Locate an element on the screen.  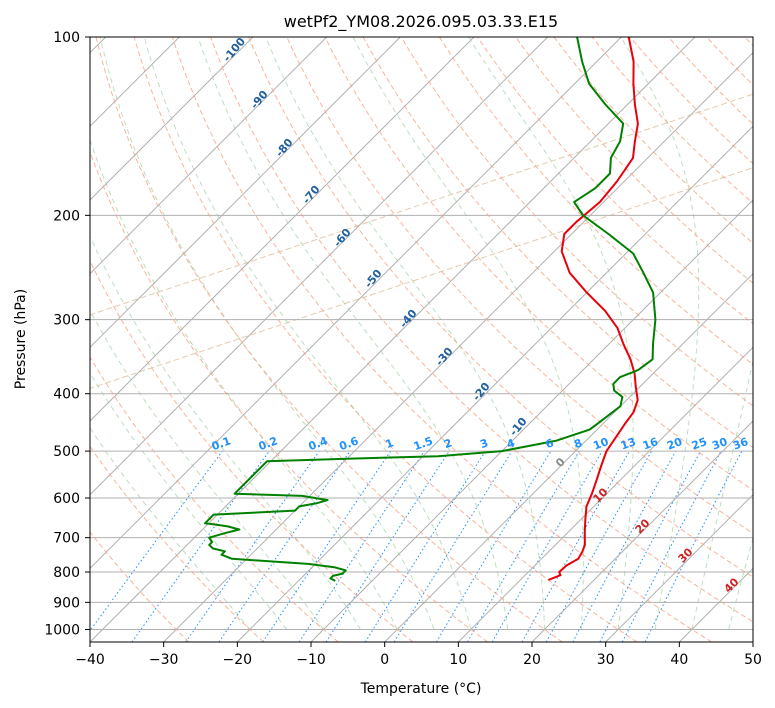
mixing-ratio-label: 3 is located at coordinates (484, 443).